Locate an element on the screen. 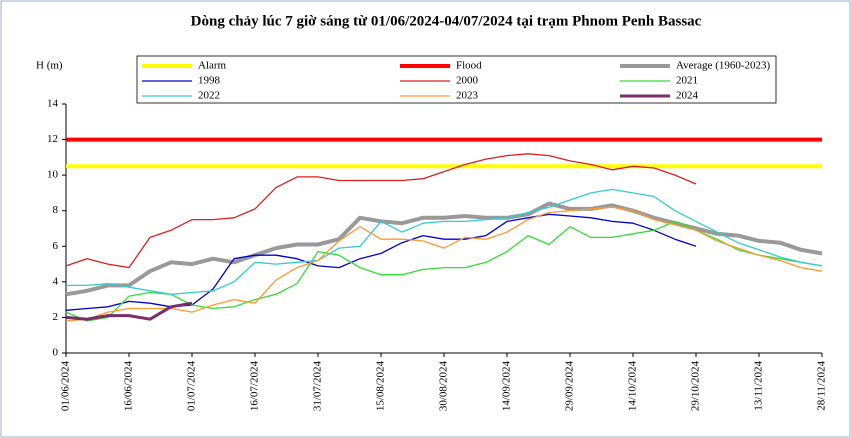 This screenshot has height=438, width=851. legend-label: 2023 is located at coordinates (467, 96).